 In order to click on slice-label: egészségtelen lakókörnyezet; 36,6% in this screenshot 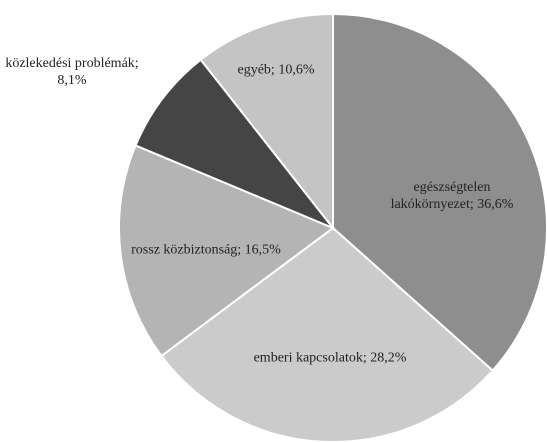, I will do `click(452, 196)`.